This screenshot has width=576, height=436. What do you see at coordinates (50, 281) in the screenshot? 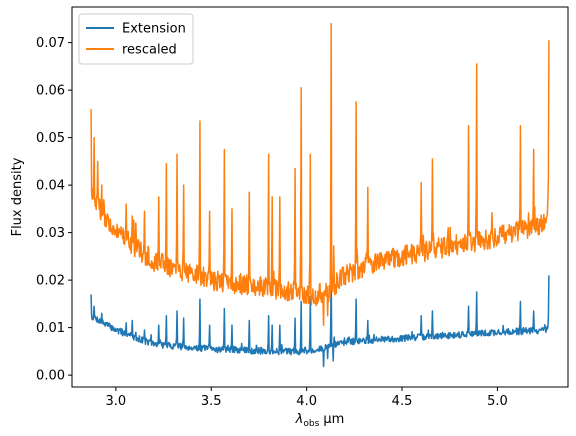
I see `y-tick-label: 0.02` at bounding box center [50, 281].